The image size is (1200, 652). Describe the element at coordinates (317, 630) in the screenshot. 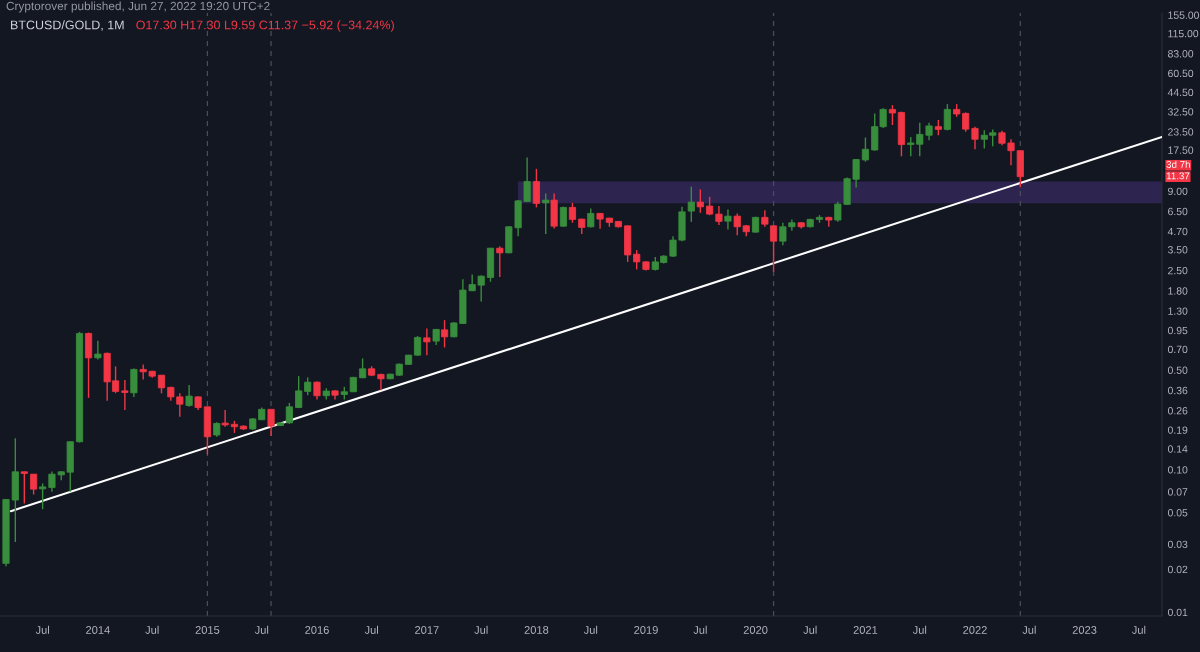

I see `x-tick-label: 2016` at that location.